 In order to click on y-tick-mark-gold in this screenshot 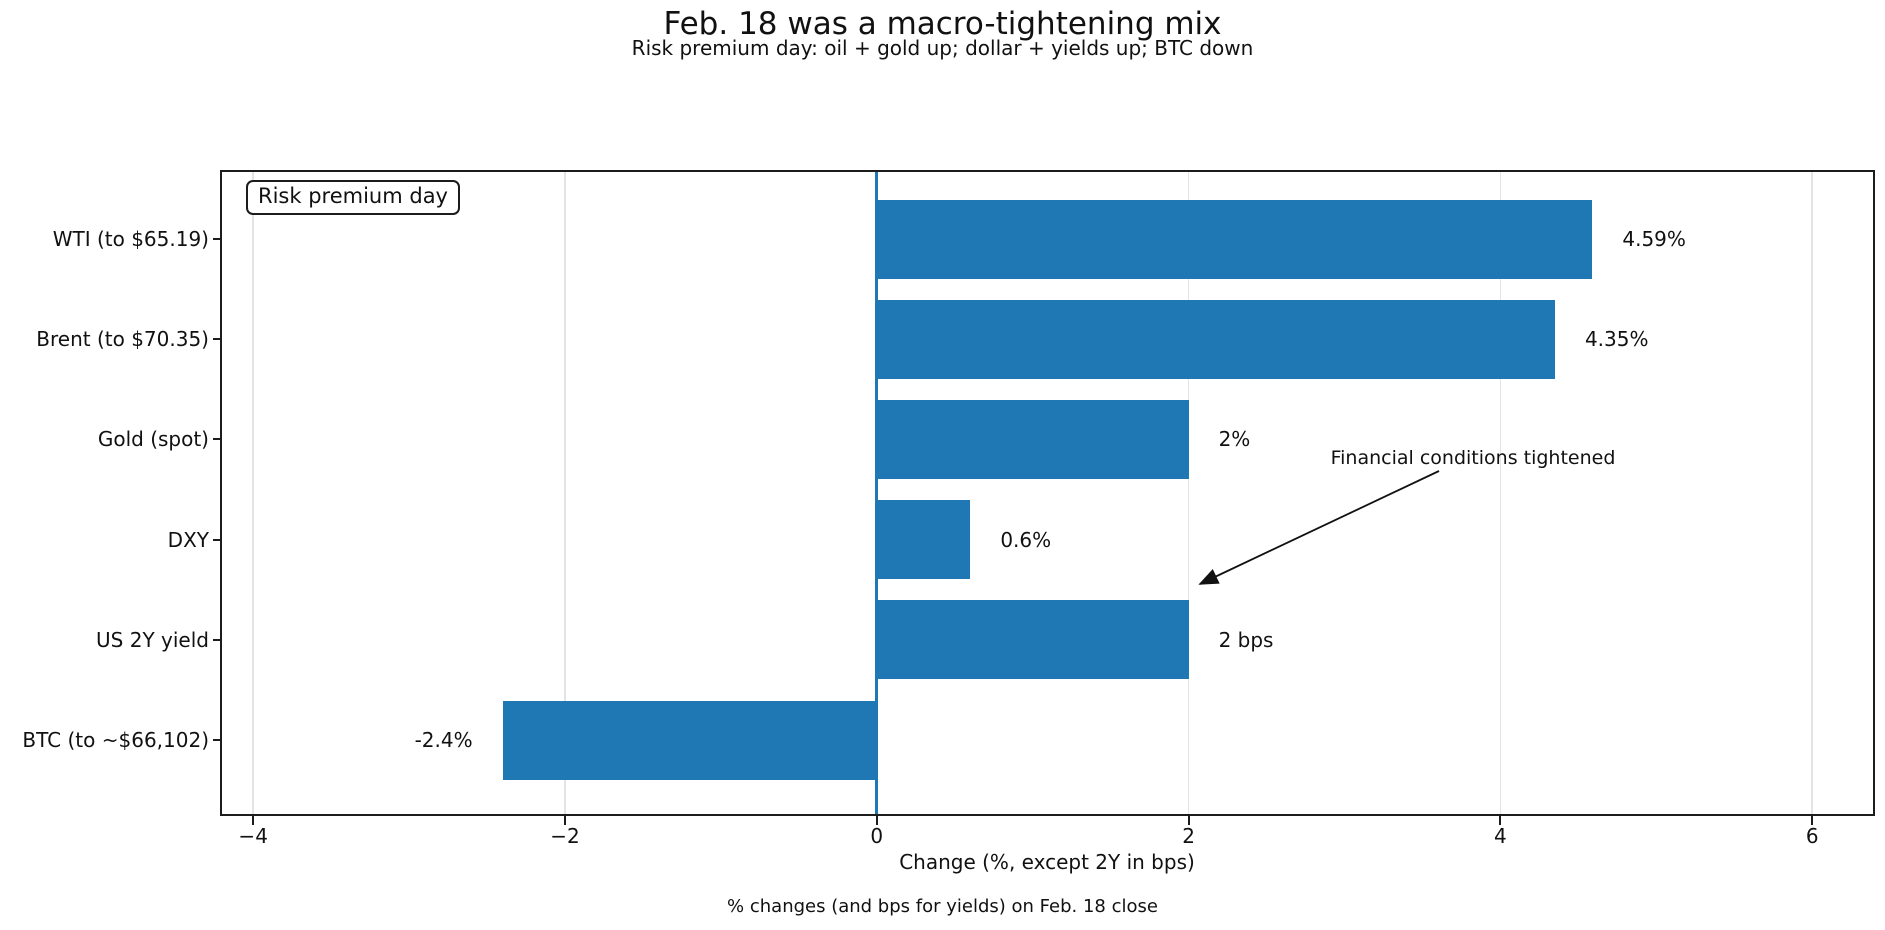, I will do `click(217, 439)`.